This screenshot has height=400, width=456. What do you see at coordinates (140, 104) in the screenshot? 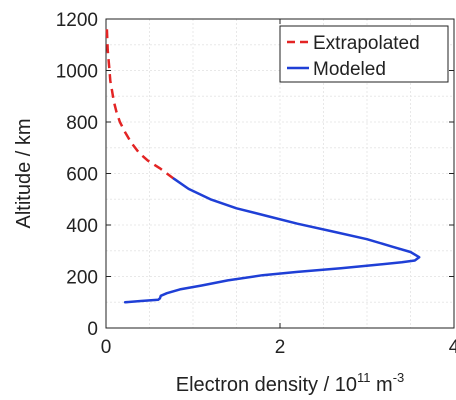
I see `series-line-extrapolated` at bounding box center [140, 104].